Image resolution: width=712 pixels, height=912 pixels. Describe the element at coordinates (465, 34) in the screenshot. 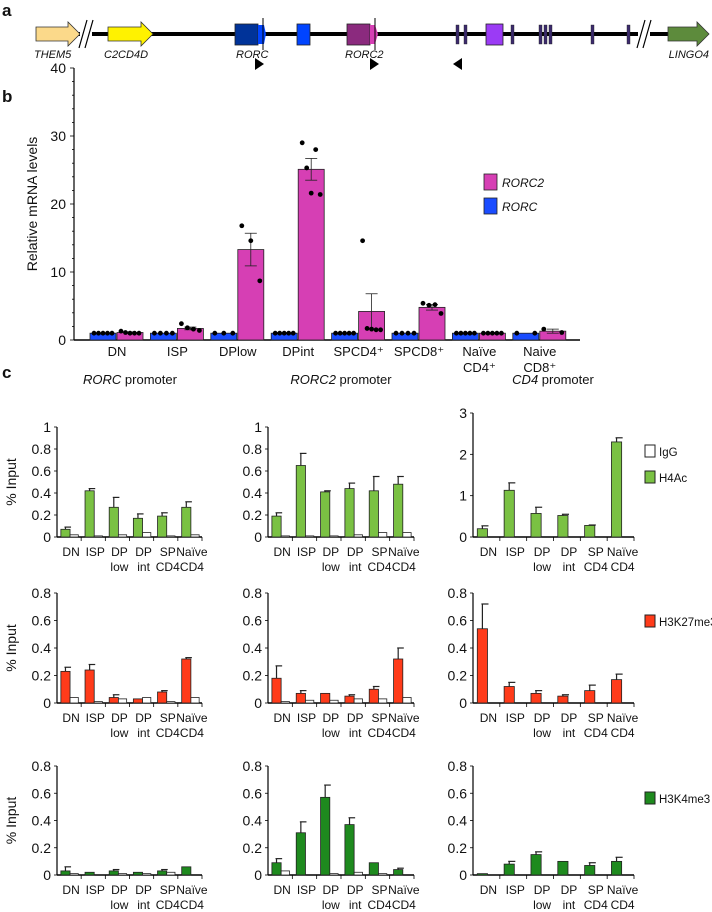

I see `minor-exon` at that location.